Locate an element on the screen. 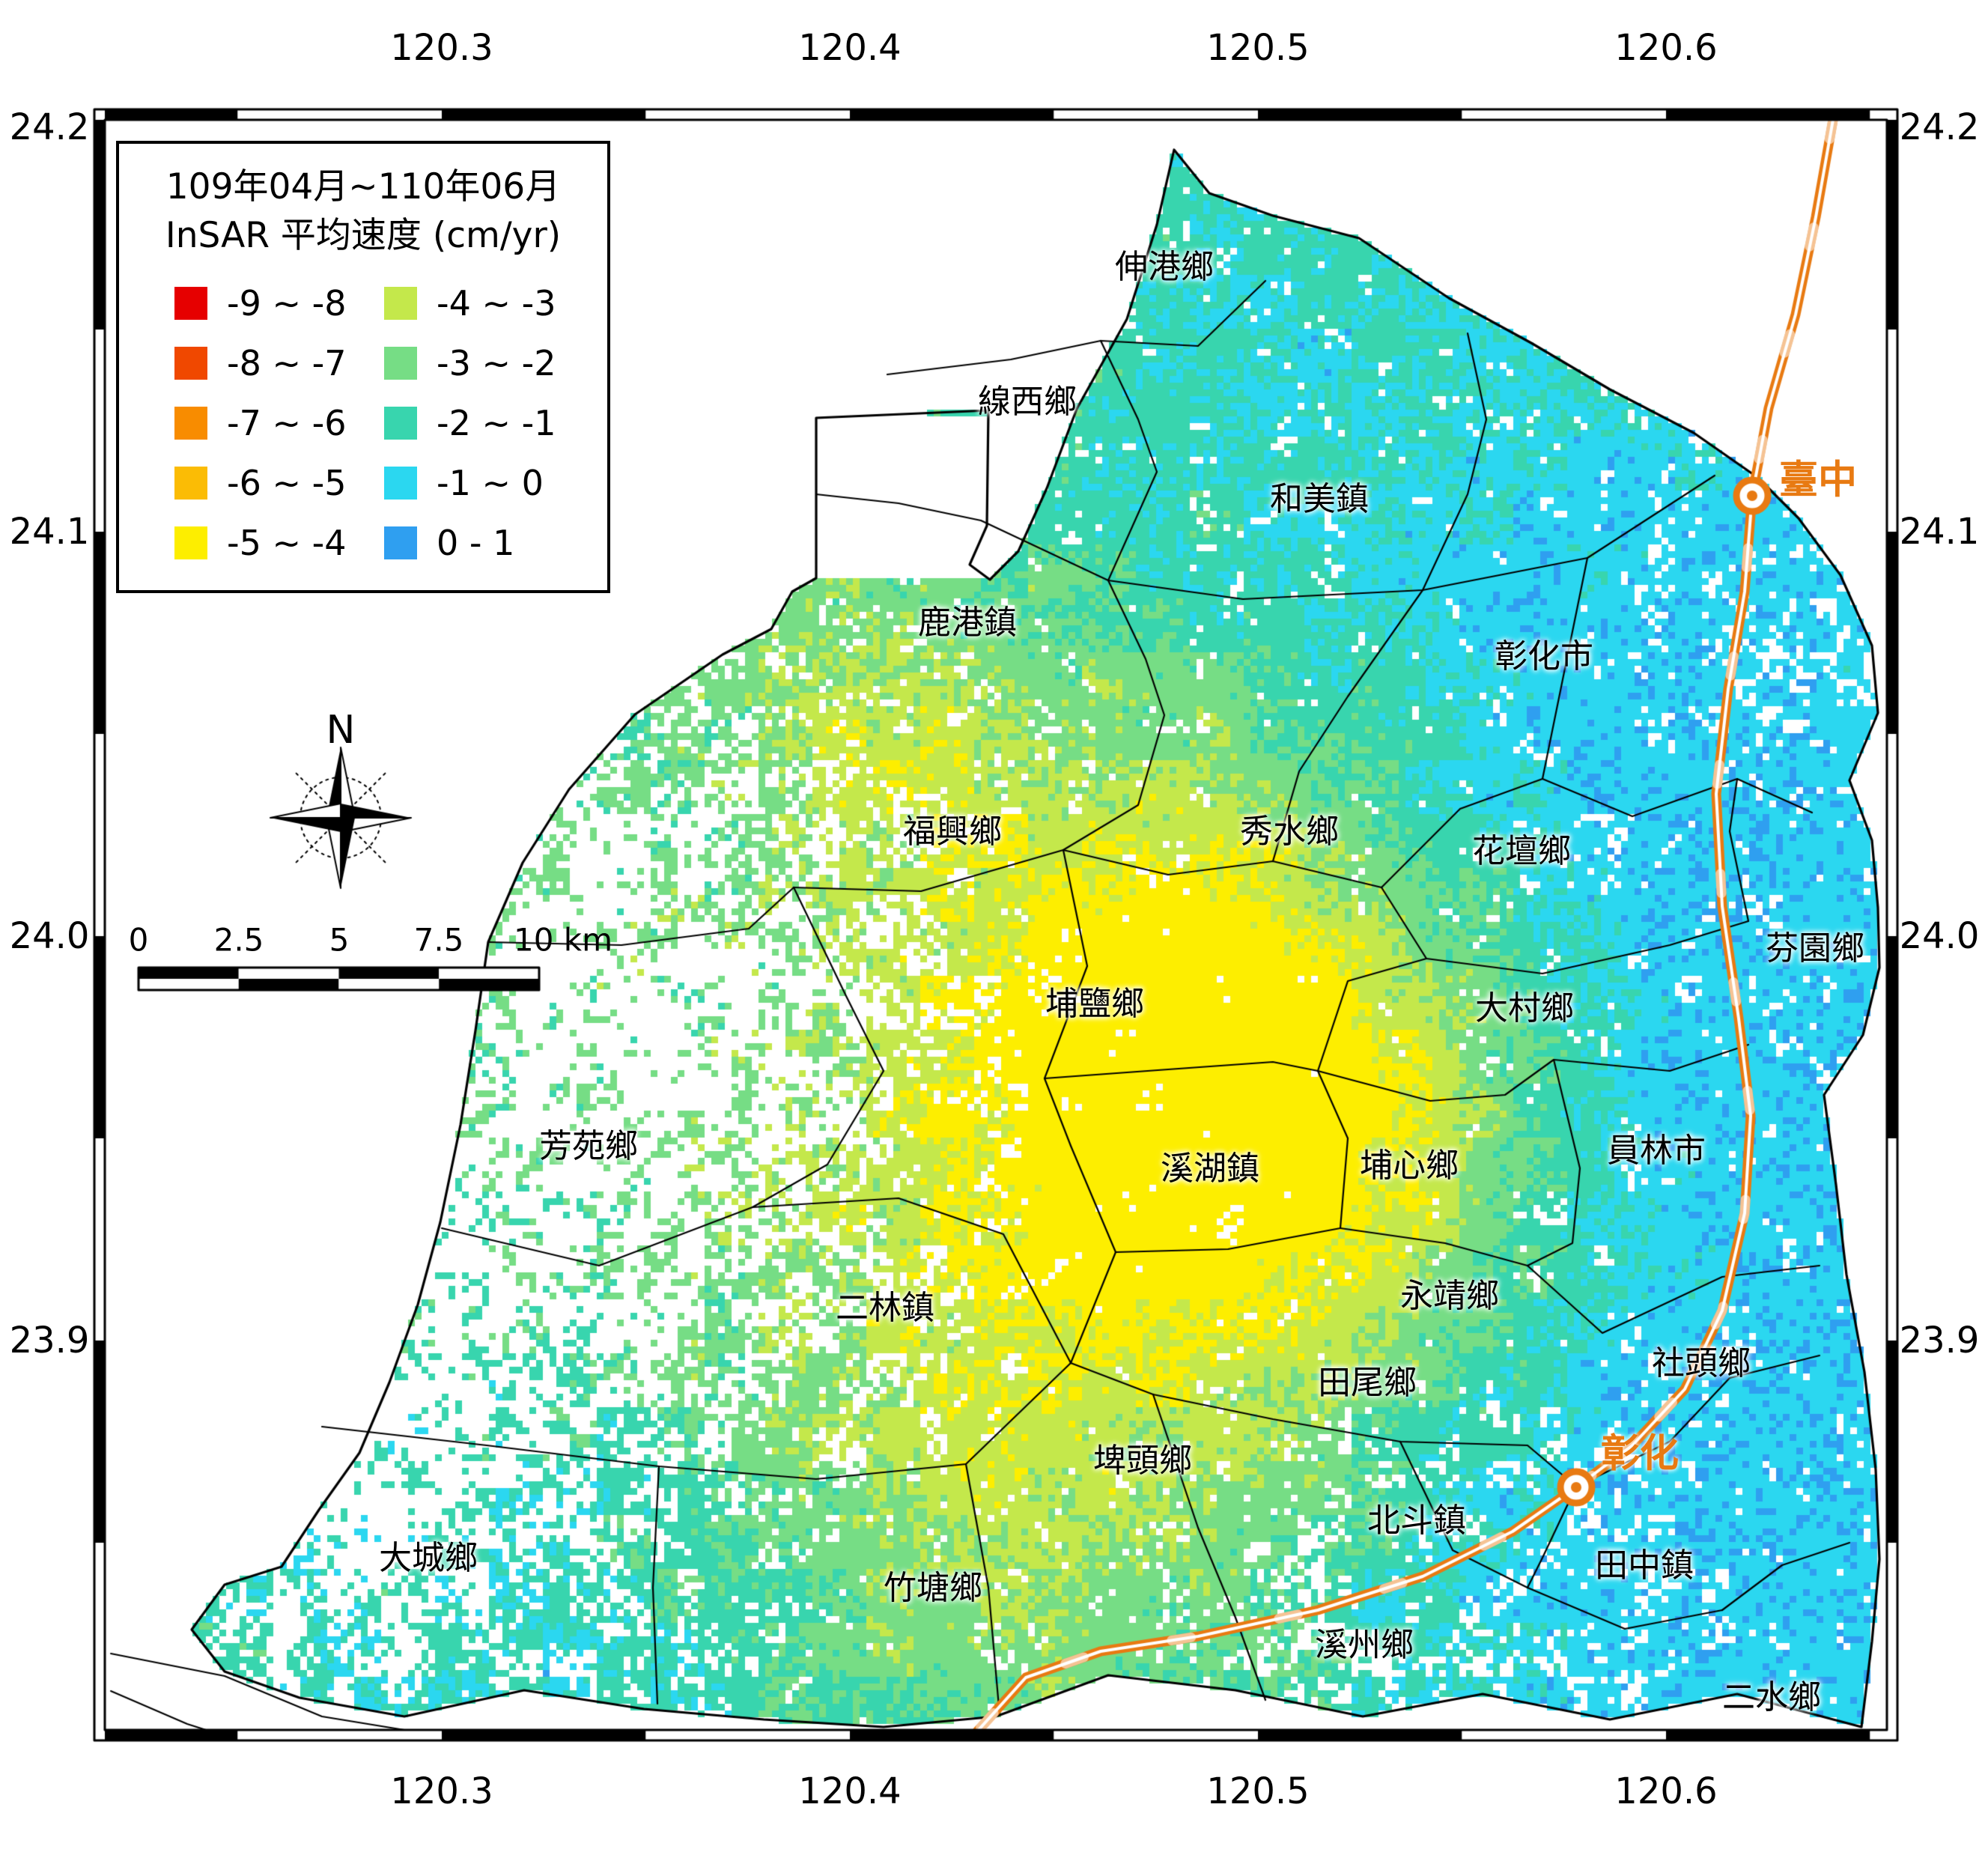  legend-entry: -5 ~ -4 is located at coordinates (276, 543).